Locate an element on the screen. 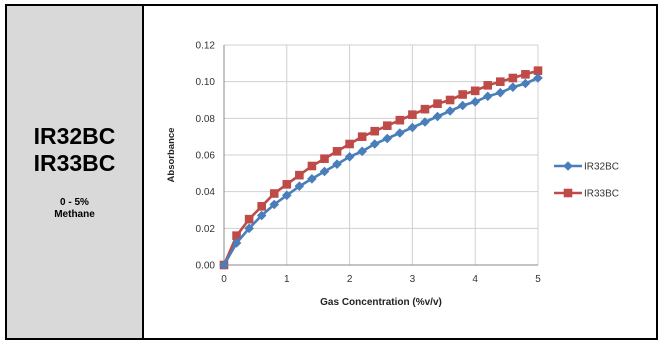 Image resolution: width=667 pixels, height=347 pixels. measurement-range: 0 - 5% Methane is located at coordinates (74, 209).